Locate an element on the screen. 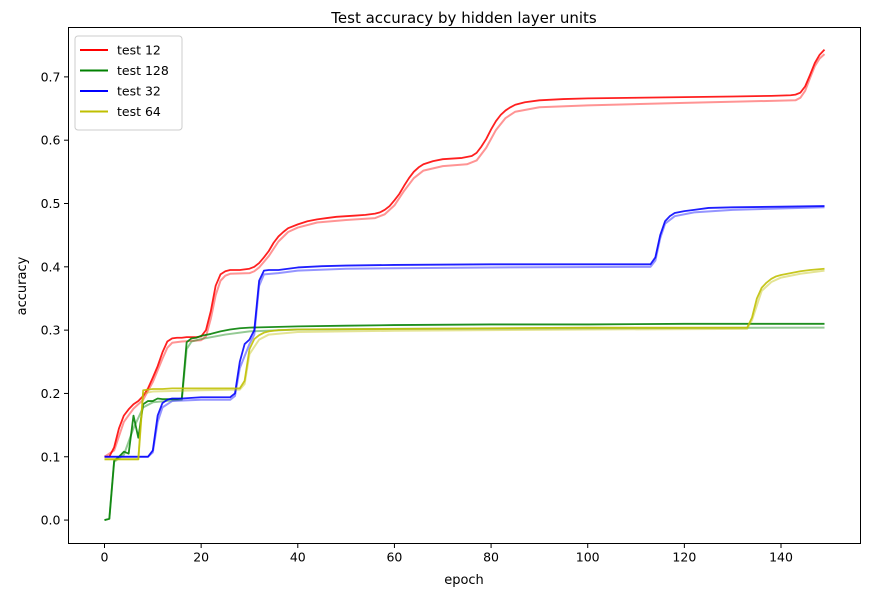  x-axis: 0 20 40 60 80 100 120 140 is located at coordinates (447, 554).